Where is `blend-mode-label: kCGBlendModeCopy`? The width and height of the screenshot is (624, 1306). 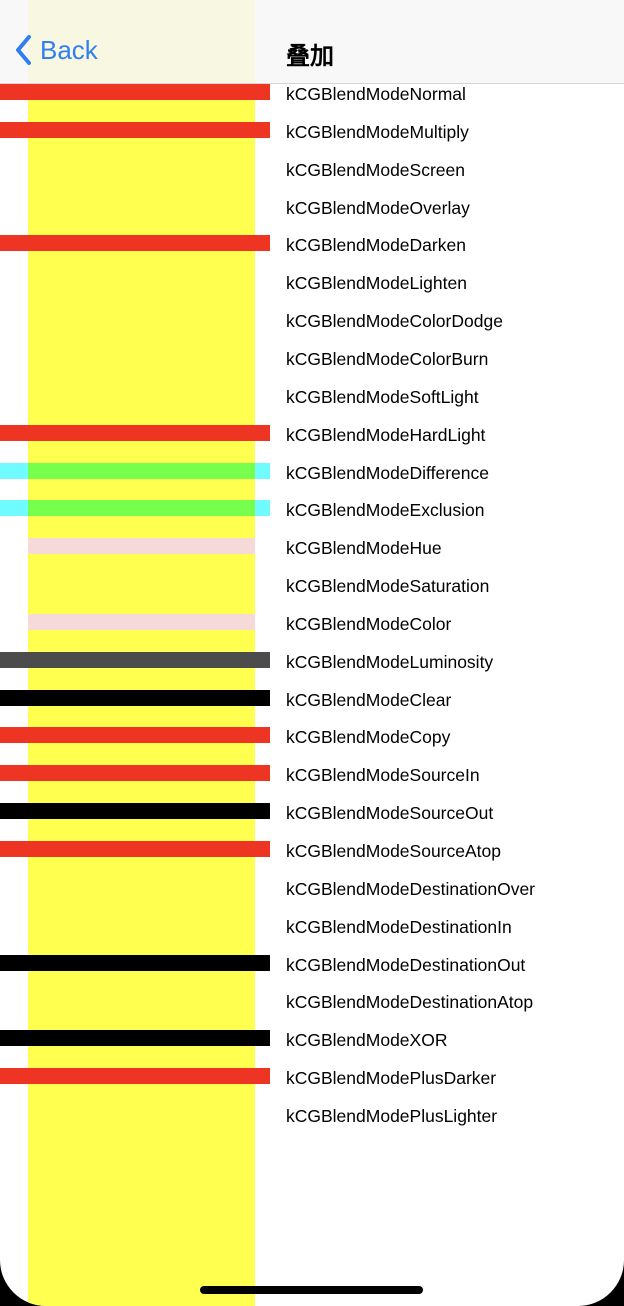
blend-mode-label: kCGBlendModeCopy is located at coordinates (368, 737).